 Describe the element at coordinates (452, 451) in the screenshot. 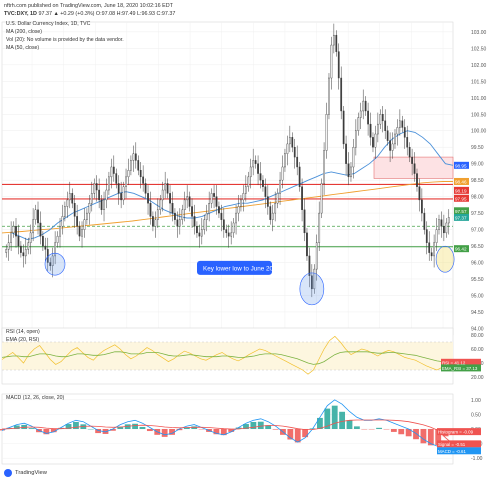

I see `macd-badge-text: MACD = -0.61` at that location.